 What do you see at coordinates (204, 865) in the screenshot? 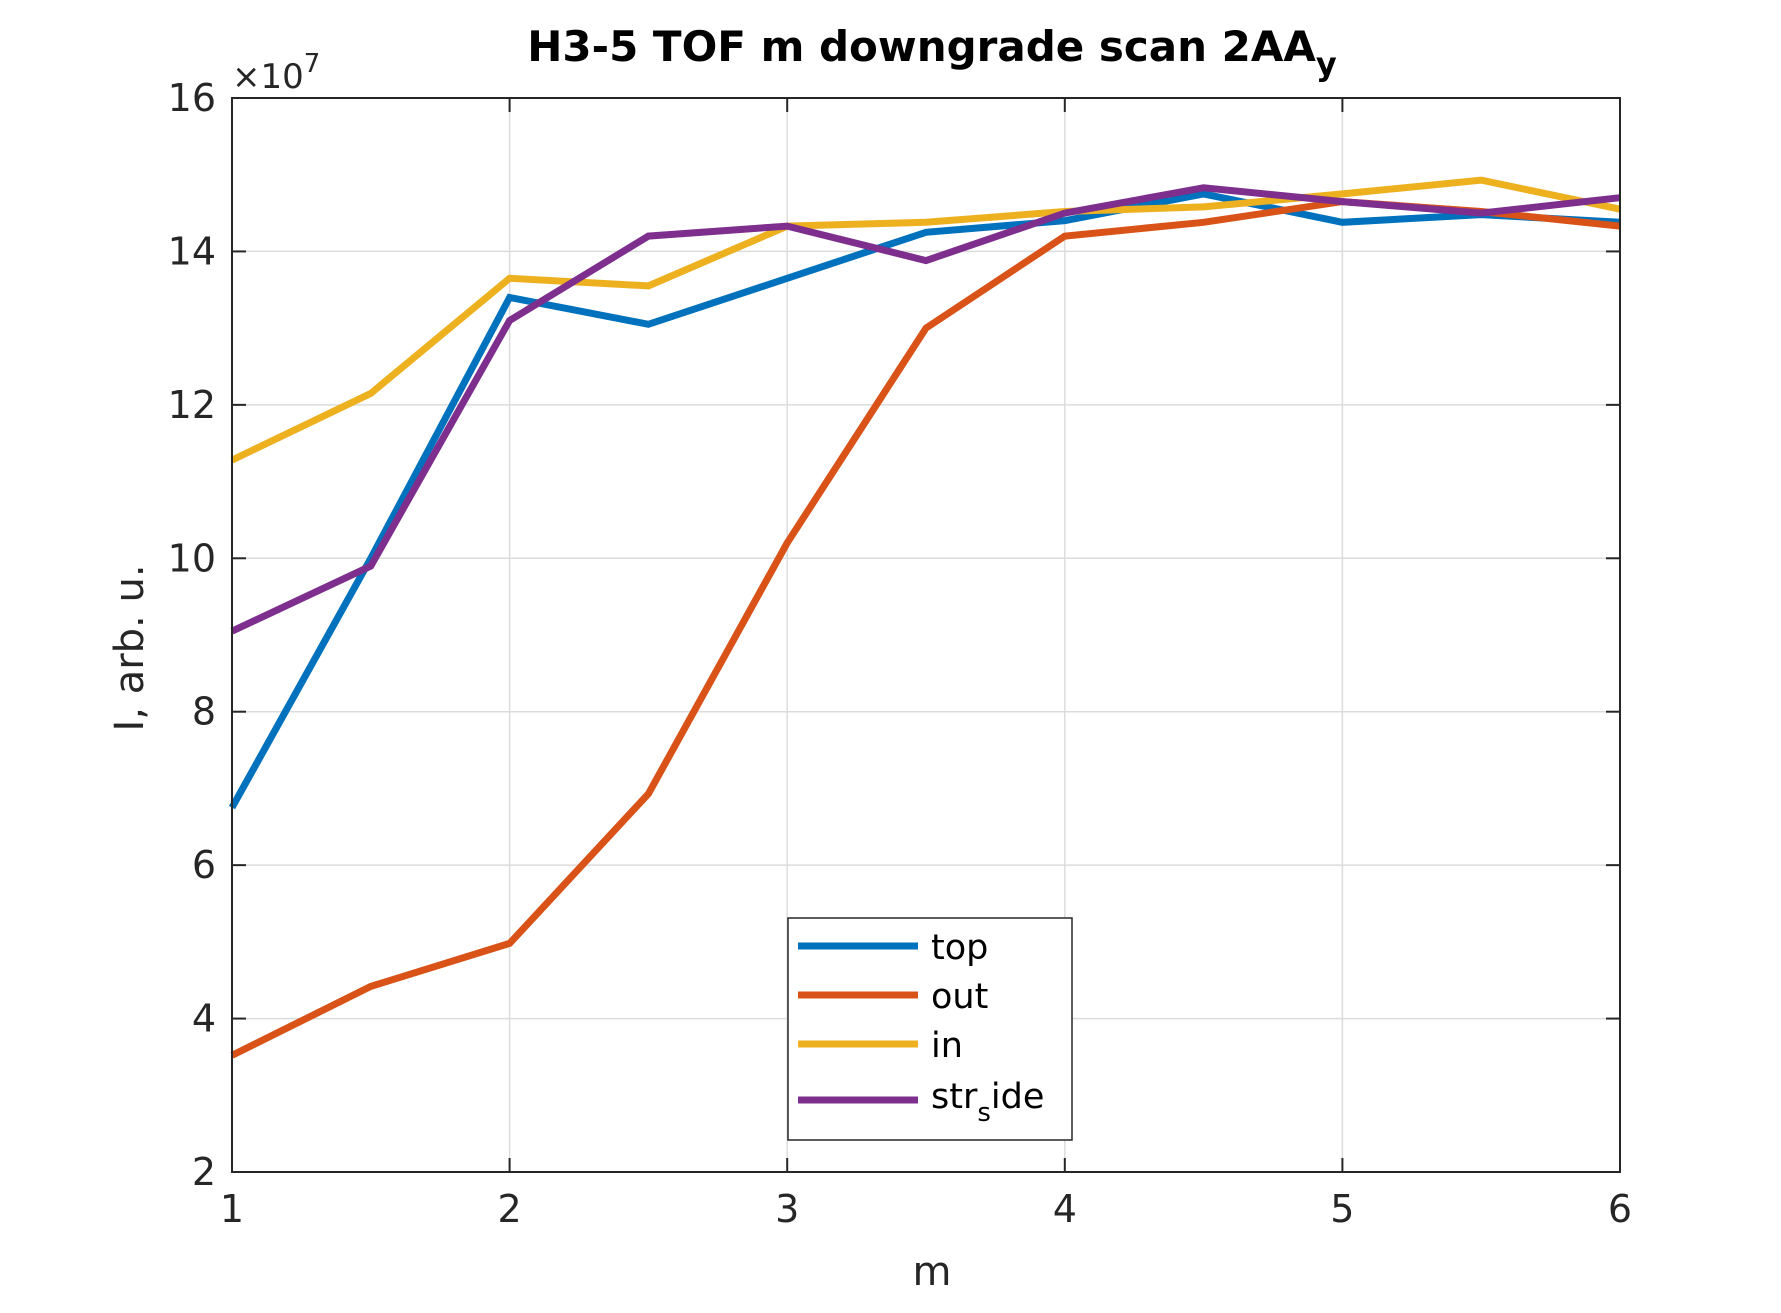
I see `y-tick-label: 6` at bounding box center [204, 865].